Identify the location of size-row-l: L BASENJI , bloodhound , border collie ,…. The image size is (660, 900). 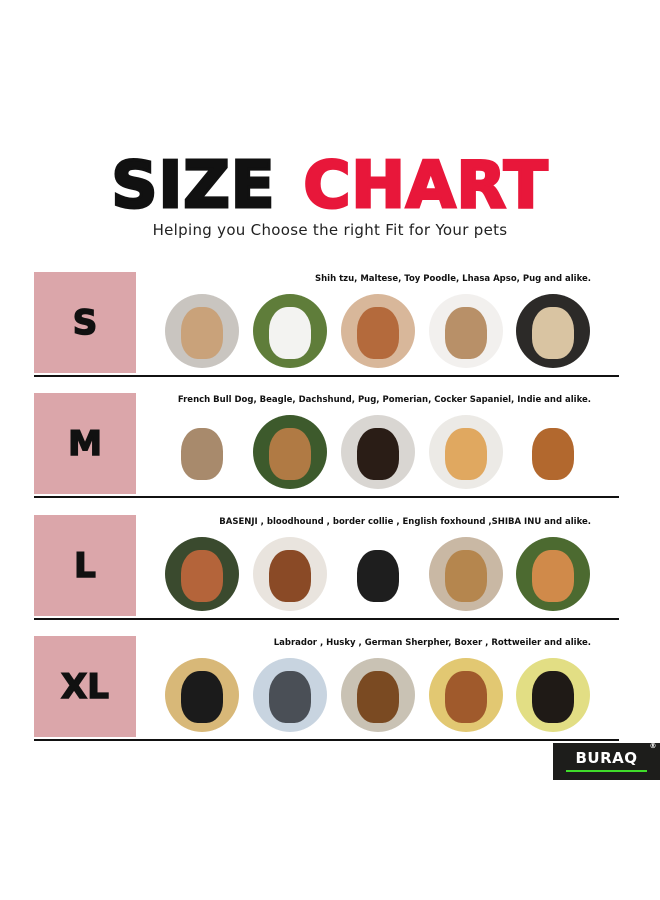
(326, 567).